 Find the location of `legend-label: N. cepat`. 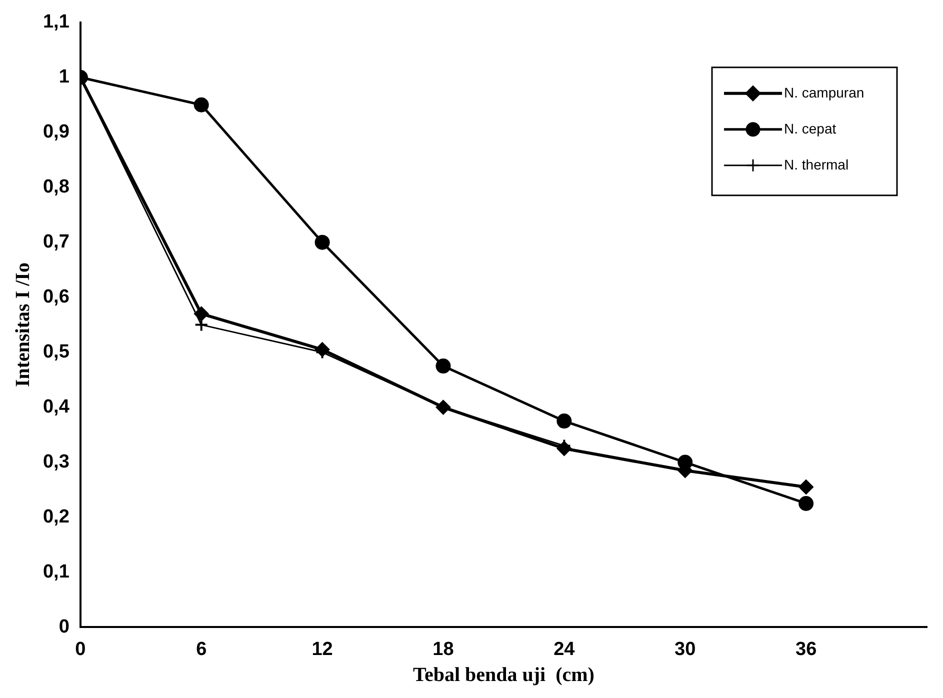

legend-label: N. cepat is located at coordinates (810, 128).